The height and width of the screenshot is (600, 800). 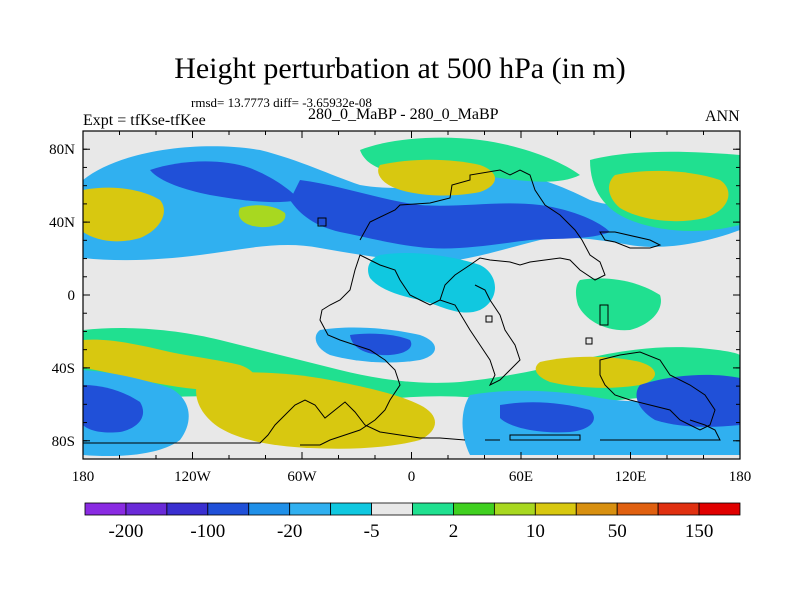 I want to click on colorbar-label: -200, so click(x=126, y=531).